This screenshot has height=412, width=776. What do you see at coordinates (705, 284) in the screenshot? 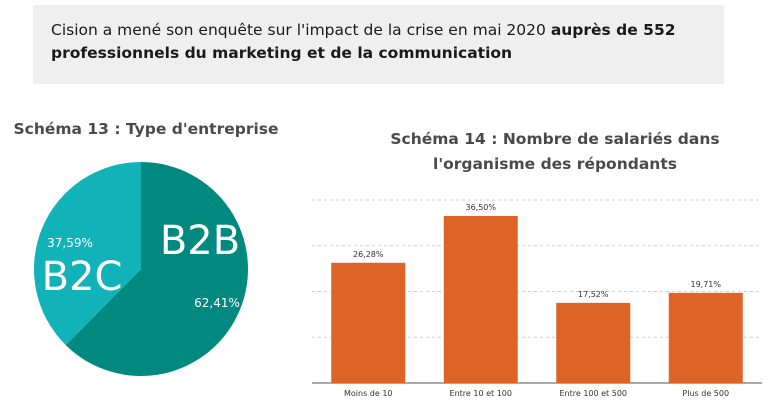
I see `bar-value-label: 19,71%` at bounding box center [705, 284].